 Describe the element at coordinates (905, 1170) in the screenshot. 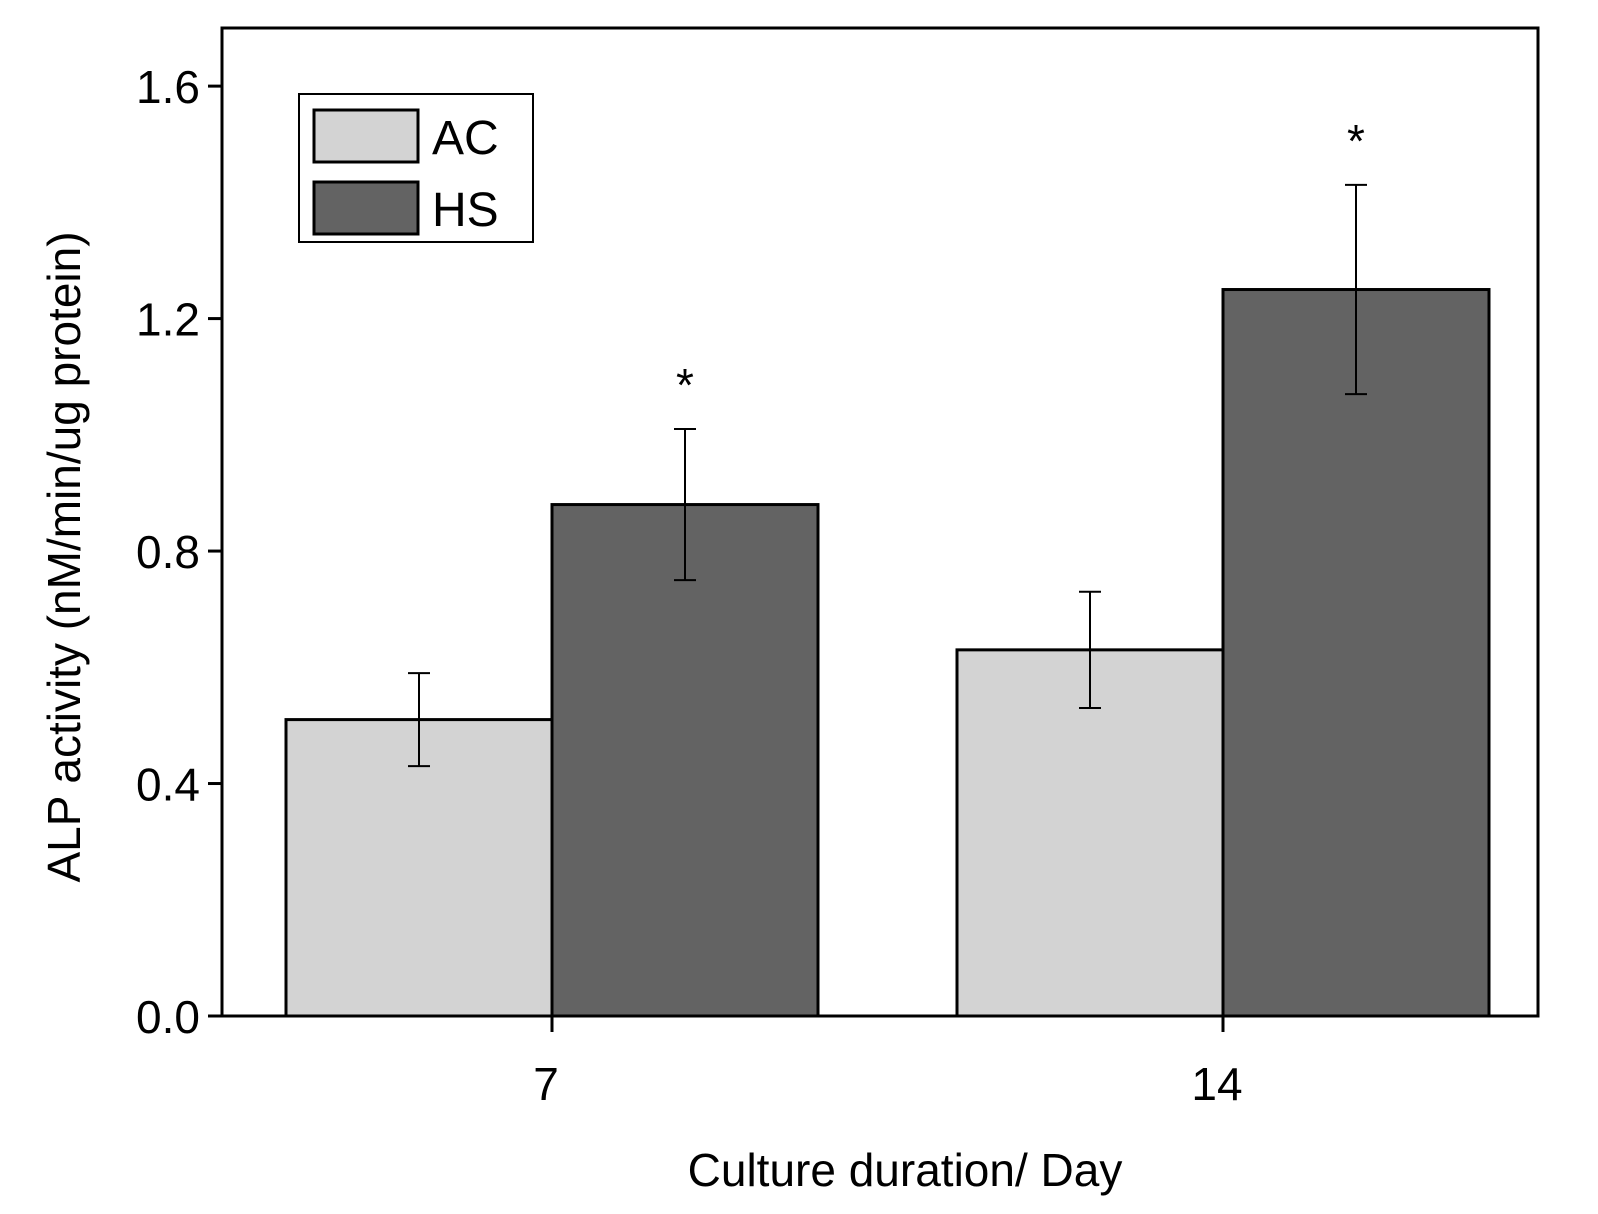

I see `x-axis-title: Culture duration/ Day` at that location.